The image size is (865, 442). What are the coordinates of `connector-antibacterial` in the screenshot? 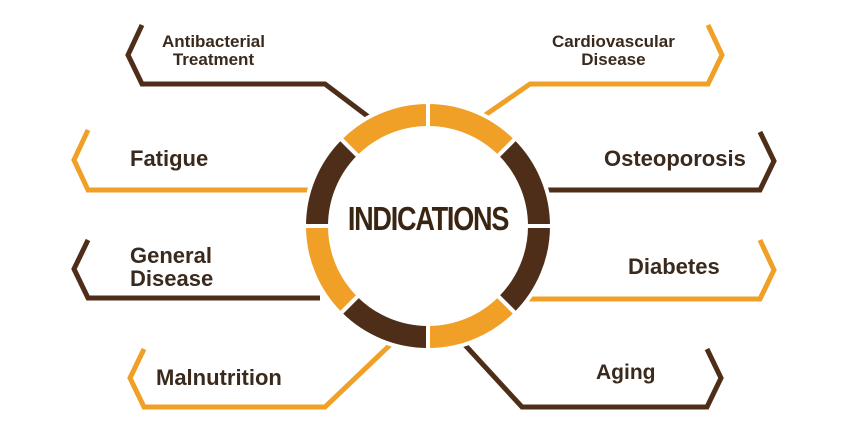 It's located at (248, 71).